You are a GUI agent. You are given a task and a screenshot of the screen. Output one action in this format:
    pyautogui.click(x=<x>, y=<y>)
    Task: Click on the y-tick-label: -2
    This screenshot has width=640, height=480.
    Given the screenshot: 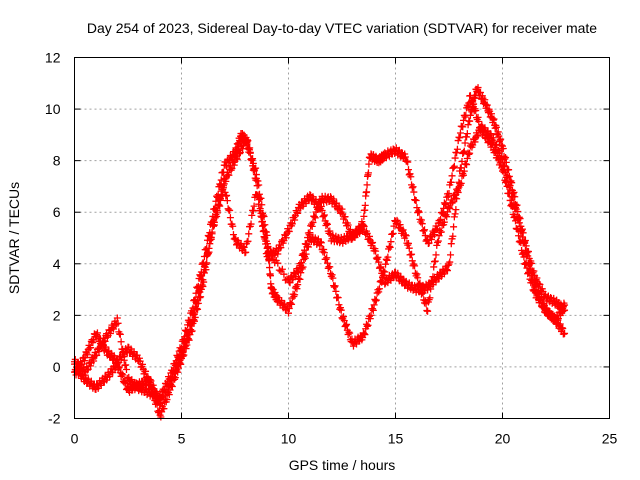 What is the action you would take?
    pyautogui.click(x=54, y=419)
    